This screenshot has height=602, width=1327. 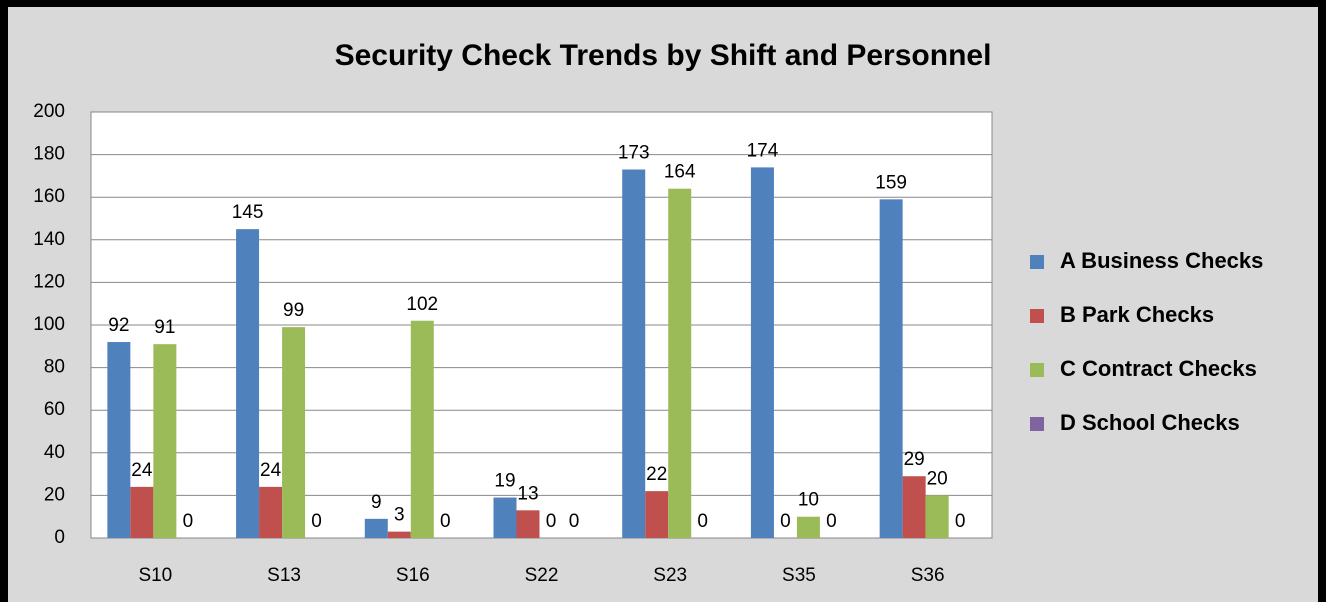 What do you see at coordinates (808, 500) in the screenshot?
I see `value-label: 10` at bounding box center [808, 500].